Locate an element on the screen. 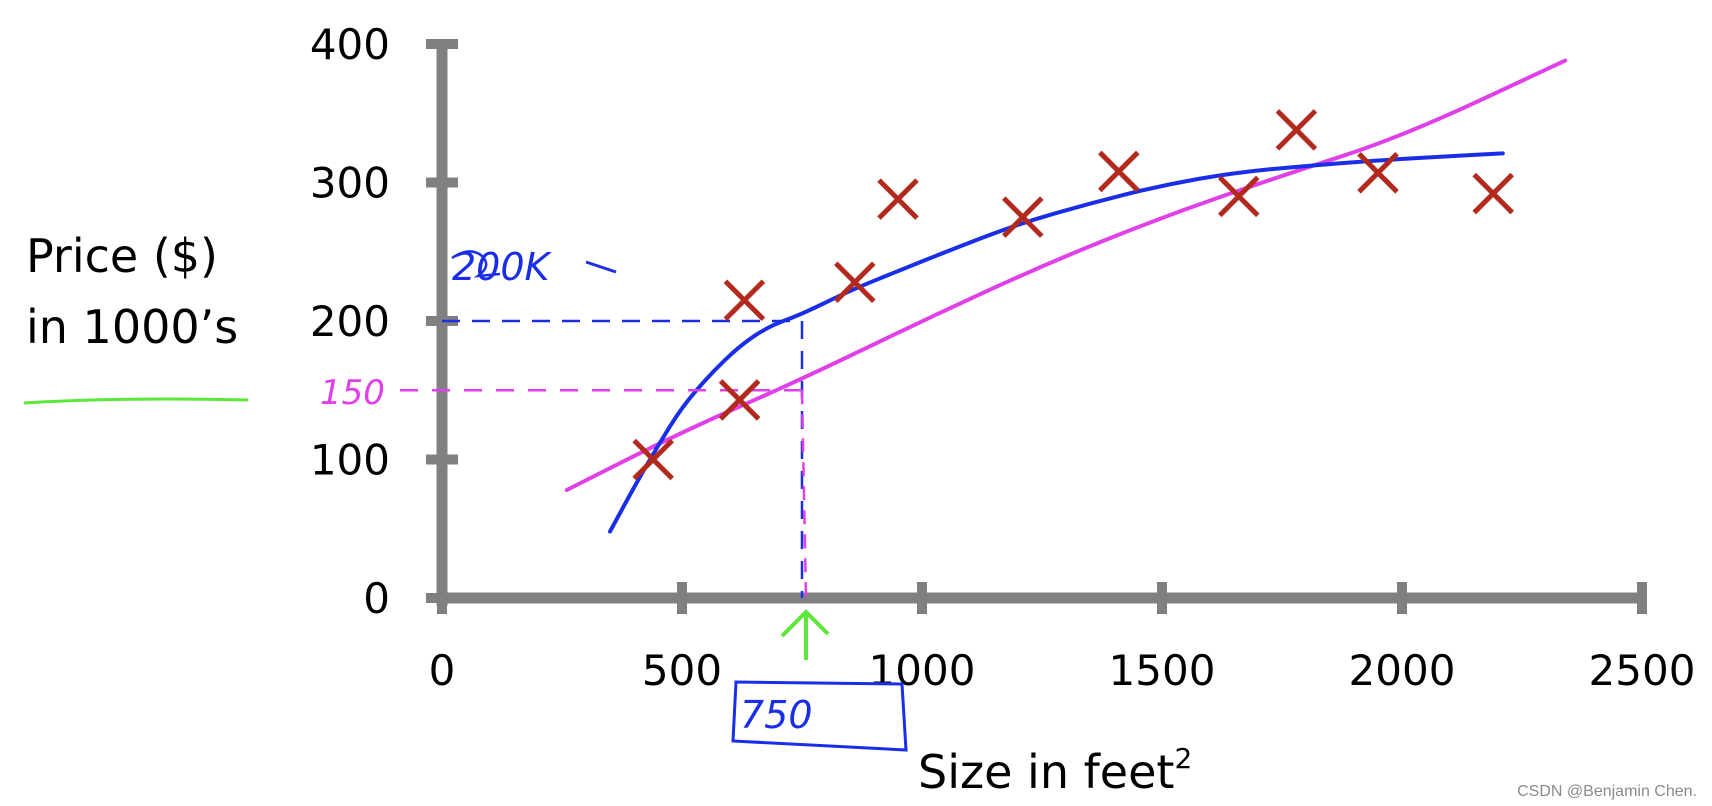 The image size is (1712, 806). x-axis-label-superscript: 2 is located at coordinates (1183, 758).